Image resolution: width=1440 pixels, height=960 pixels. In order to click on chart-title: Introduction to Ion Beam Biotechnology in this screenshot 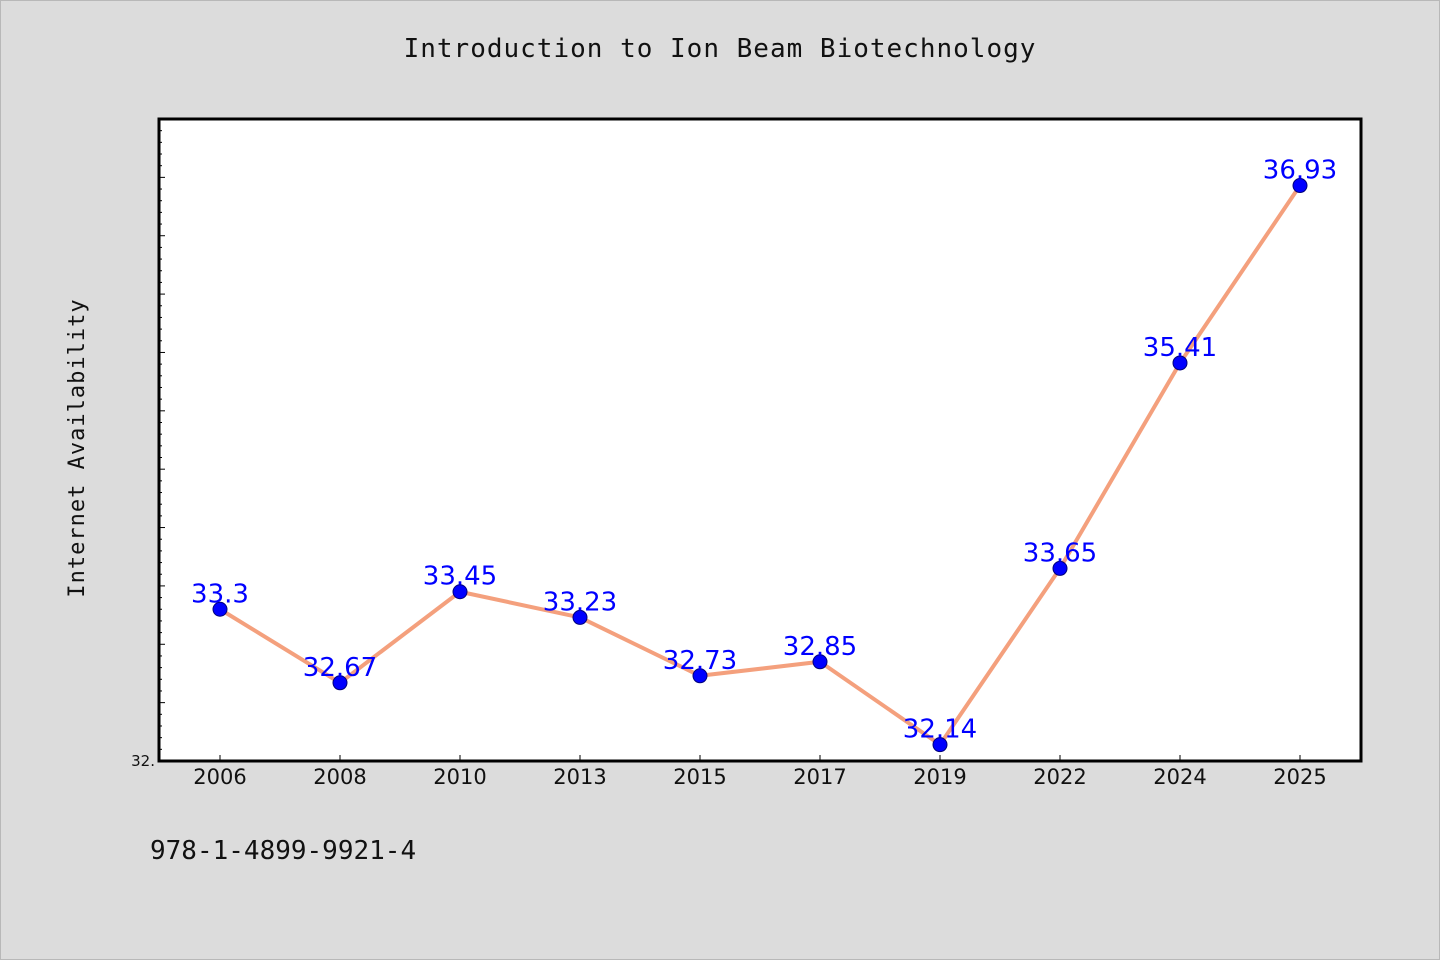, I will do `click(720, 49)`.